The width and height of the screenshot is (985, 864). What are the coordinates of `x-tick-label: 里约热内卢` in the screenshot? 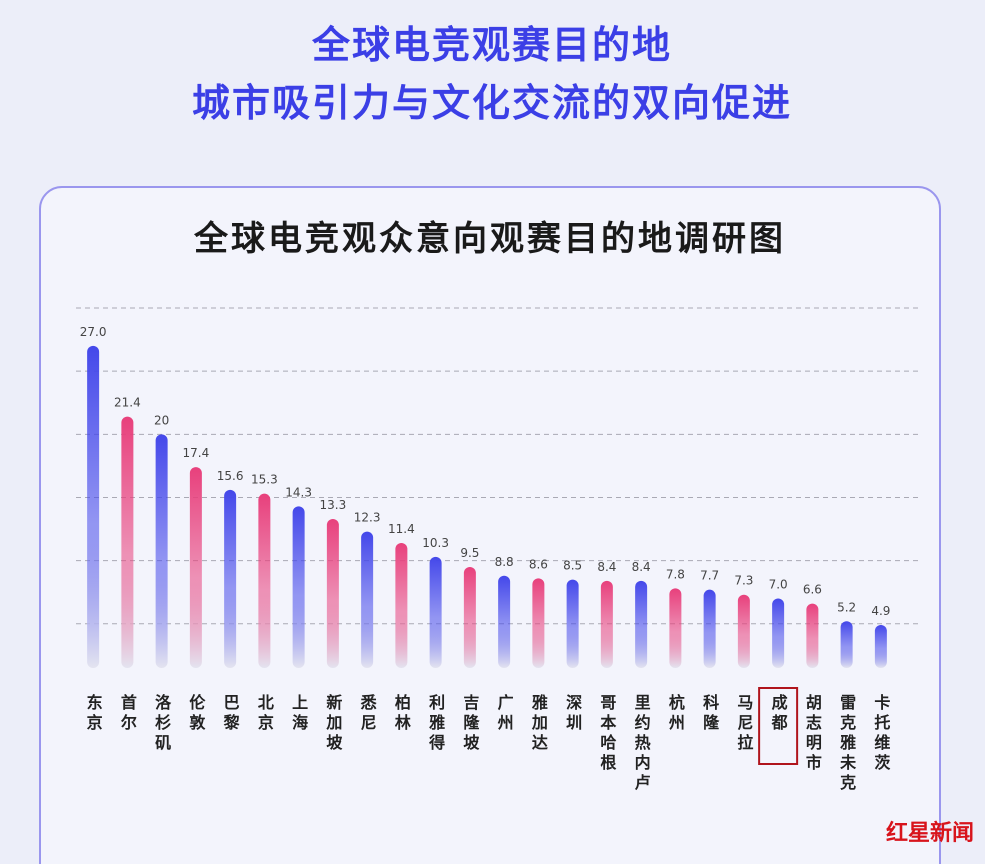 It's located at (641, 744).